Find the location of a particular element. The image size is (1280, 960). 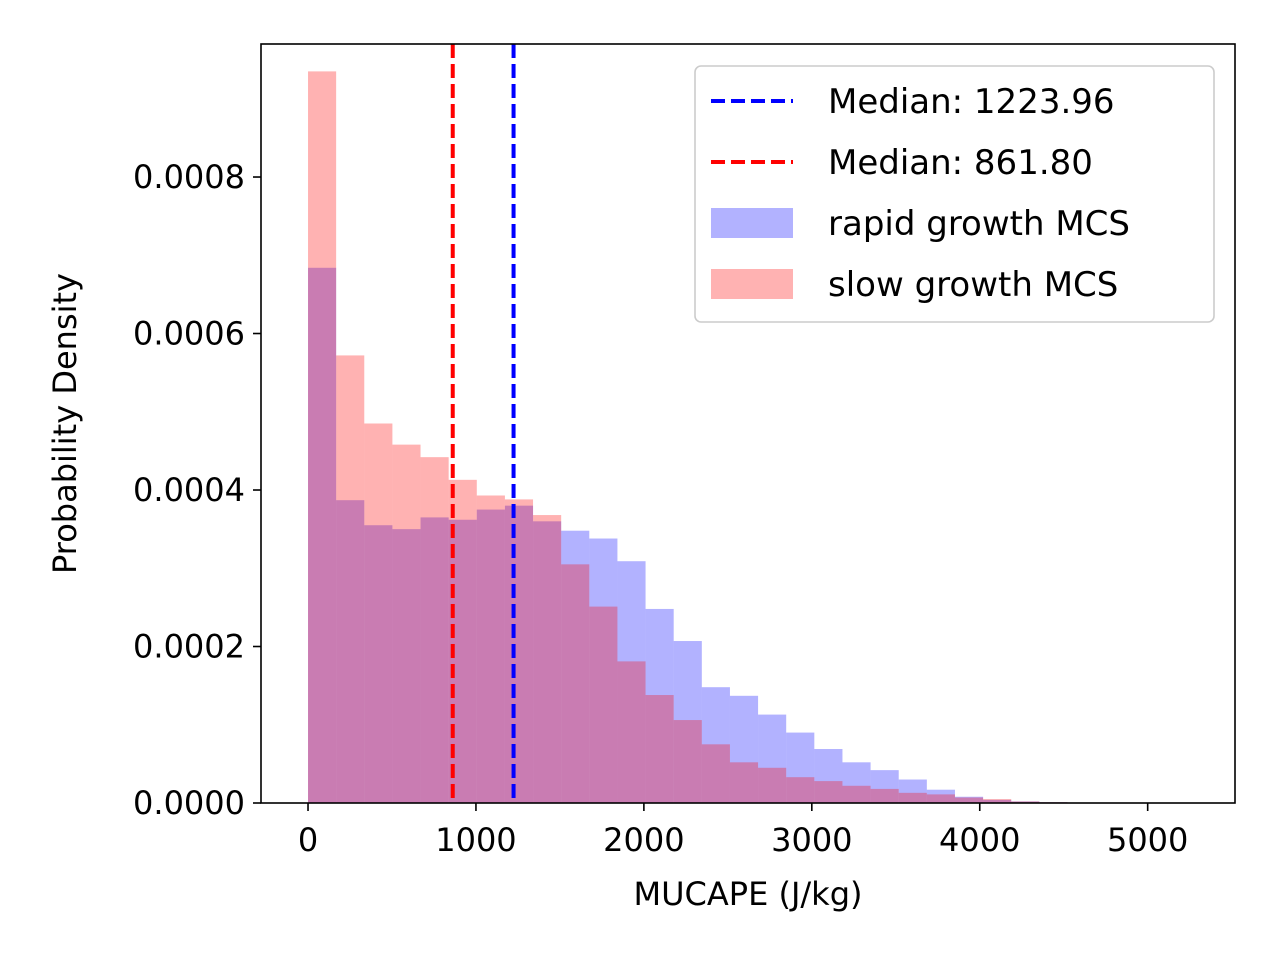

y-tick-label: 0.0006 is located at coordinates (189, 334).